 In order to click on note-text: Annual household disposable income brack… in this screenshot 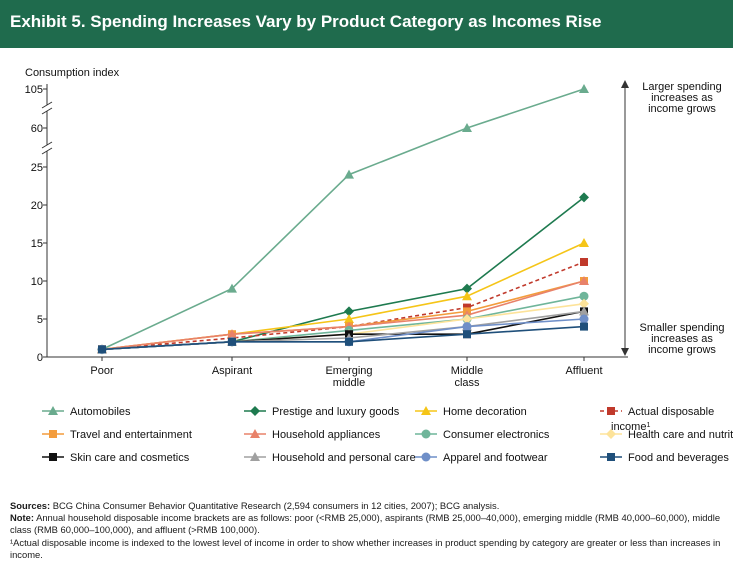, I will do `click(365, 524)`.